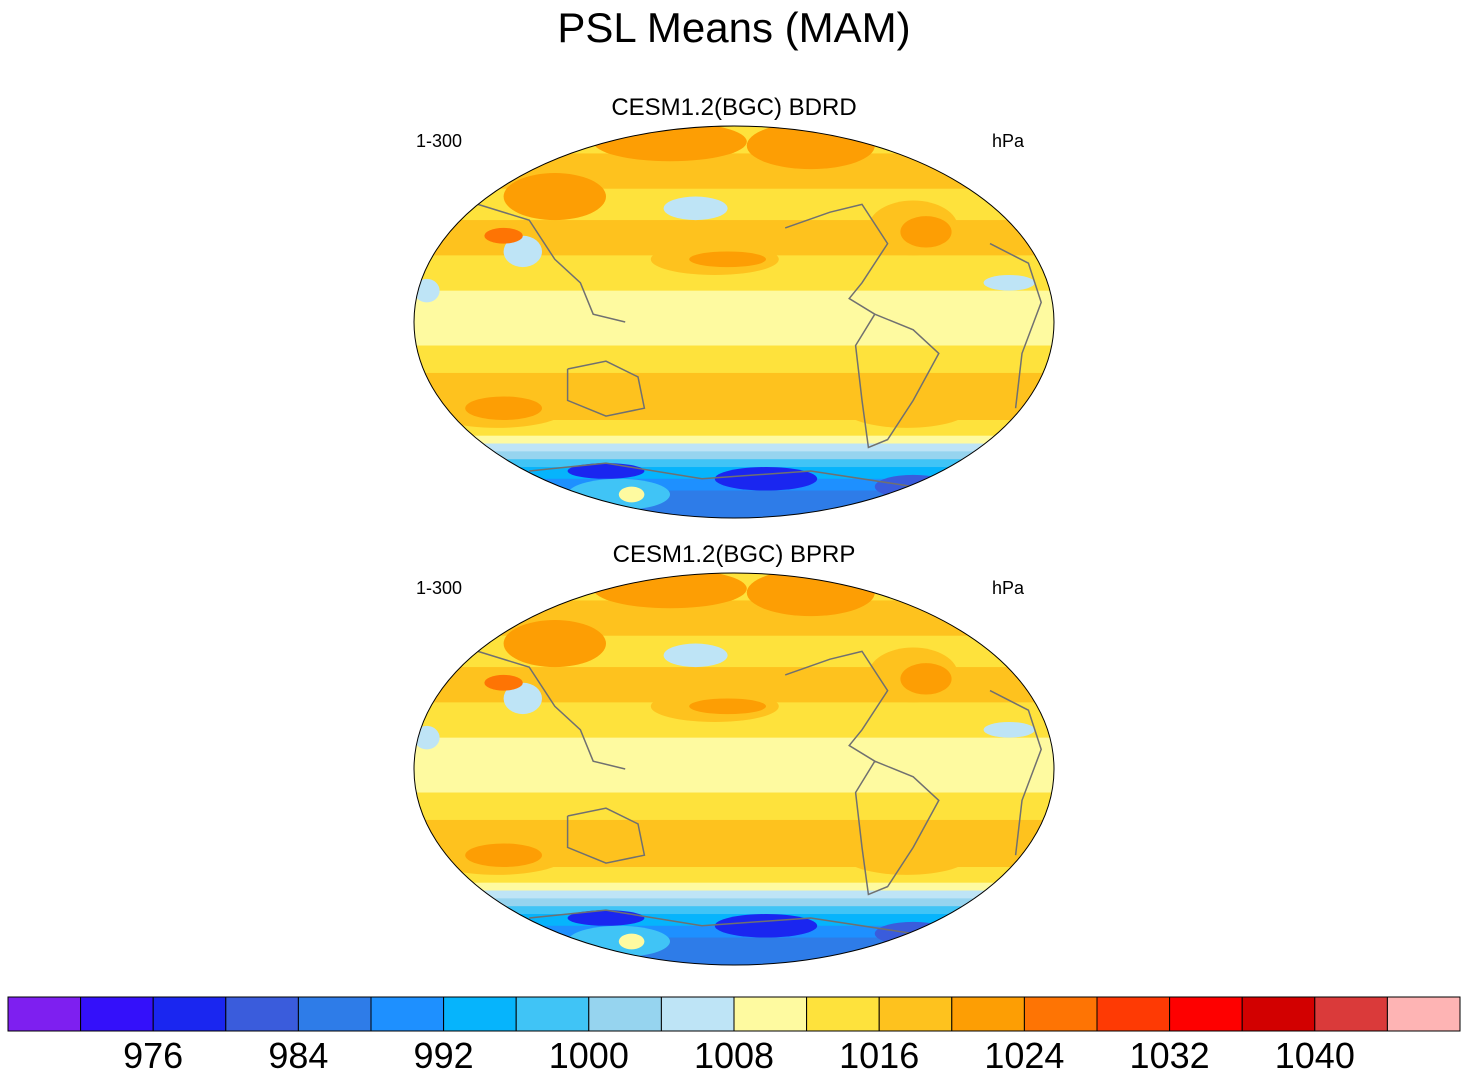 The image size is (1468, 1079). Describe the element at coordinates (588, 1055) in the screenshot. I see `colorbar-tick-label: 1000` at that location.